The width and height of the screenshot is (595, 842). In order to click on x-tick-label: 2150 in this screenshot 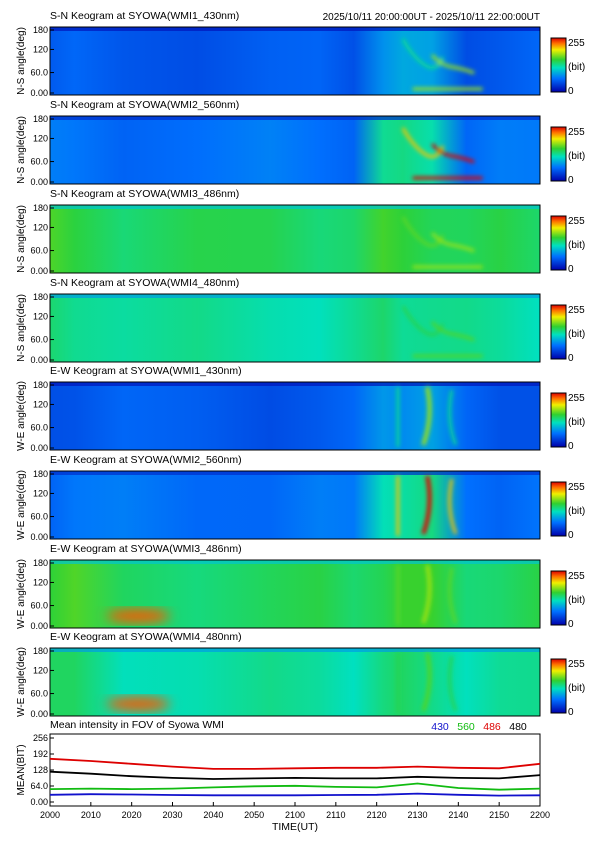, I will do `click(499, 815)`.